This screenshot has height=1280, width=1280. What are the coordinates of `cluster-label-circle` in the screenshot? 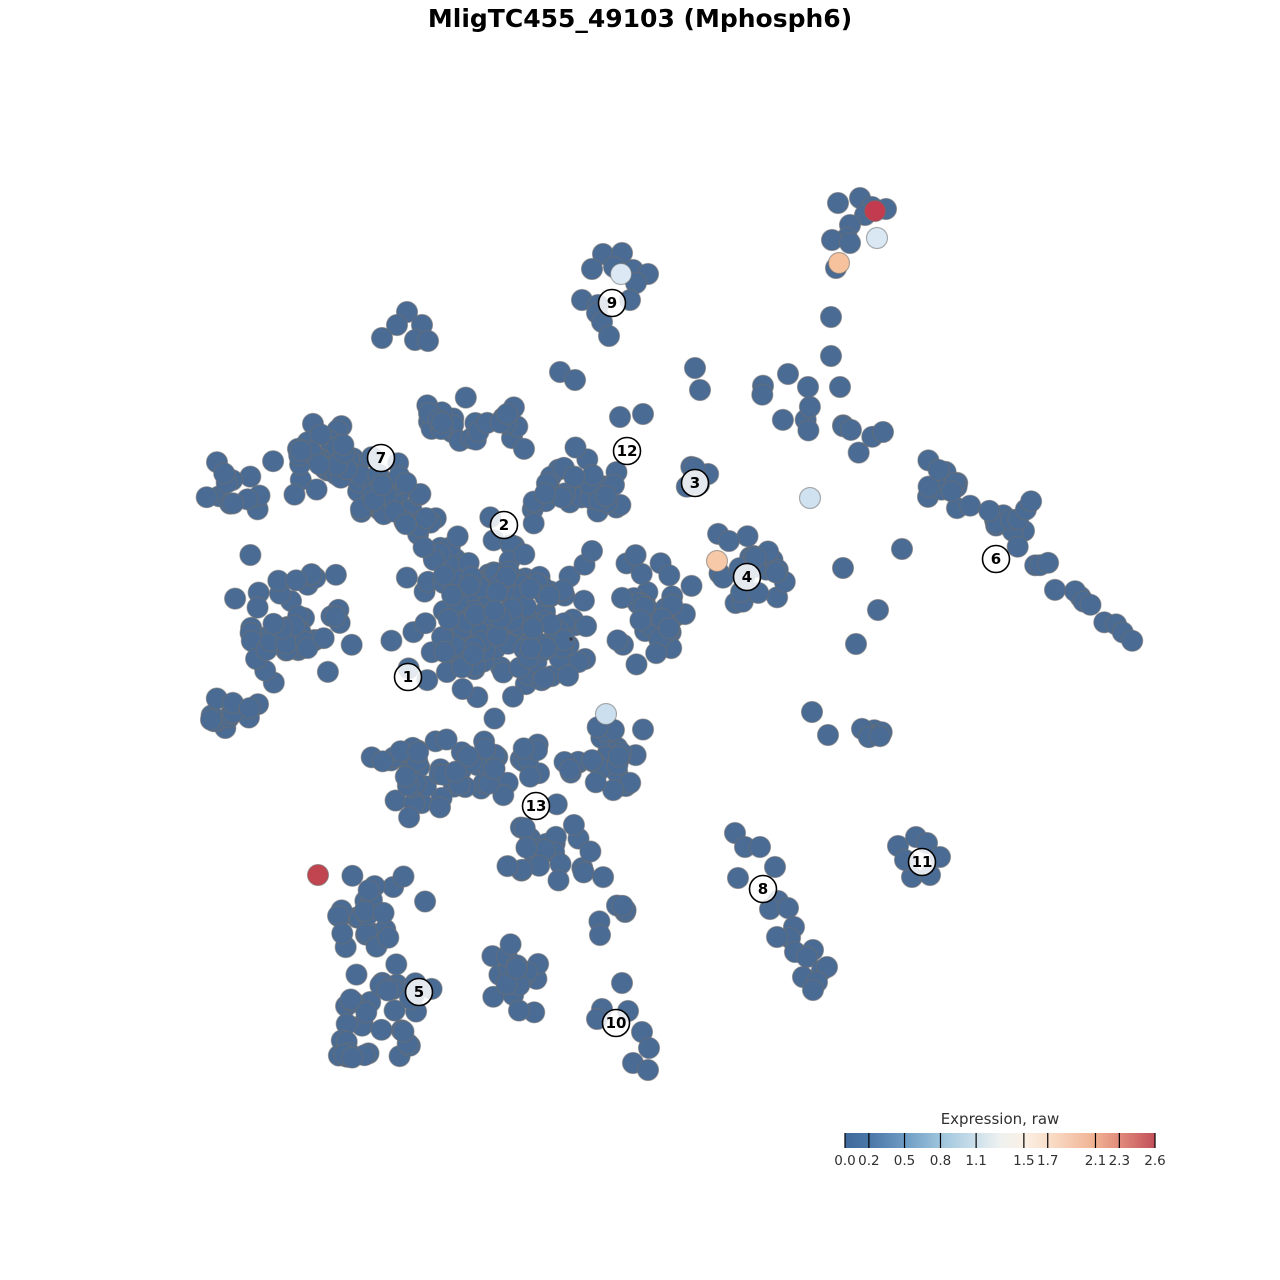 It's located at (747, 577).